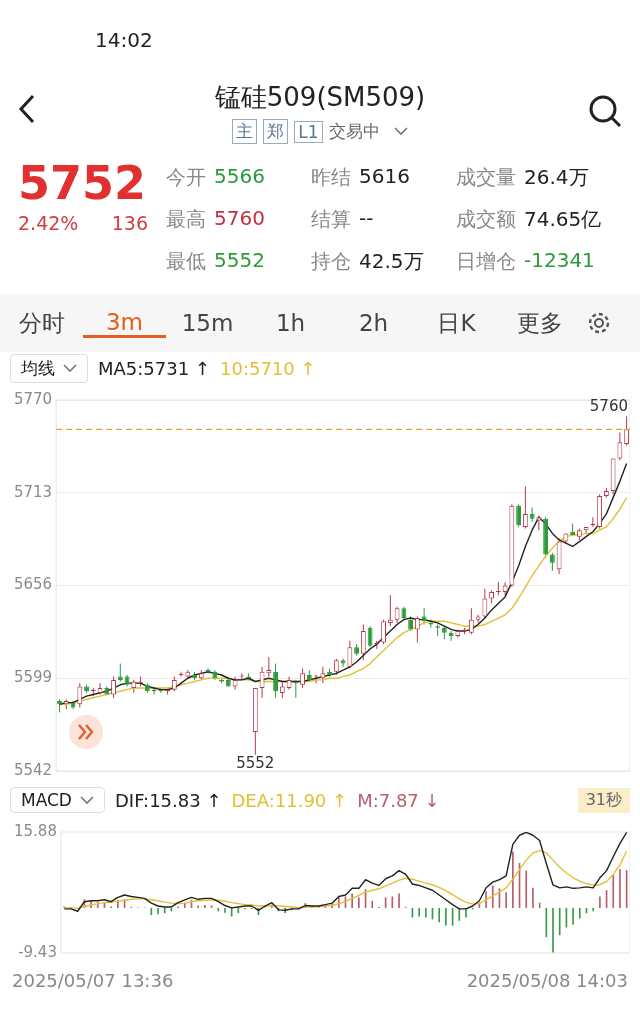 The height and width of the screenshot is (1016, 640). I want to click on text: 均线, so click(38, 368).